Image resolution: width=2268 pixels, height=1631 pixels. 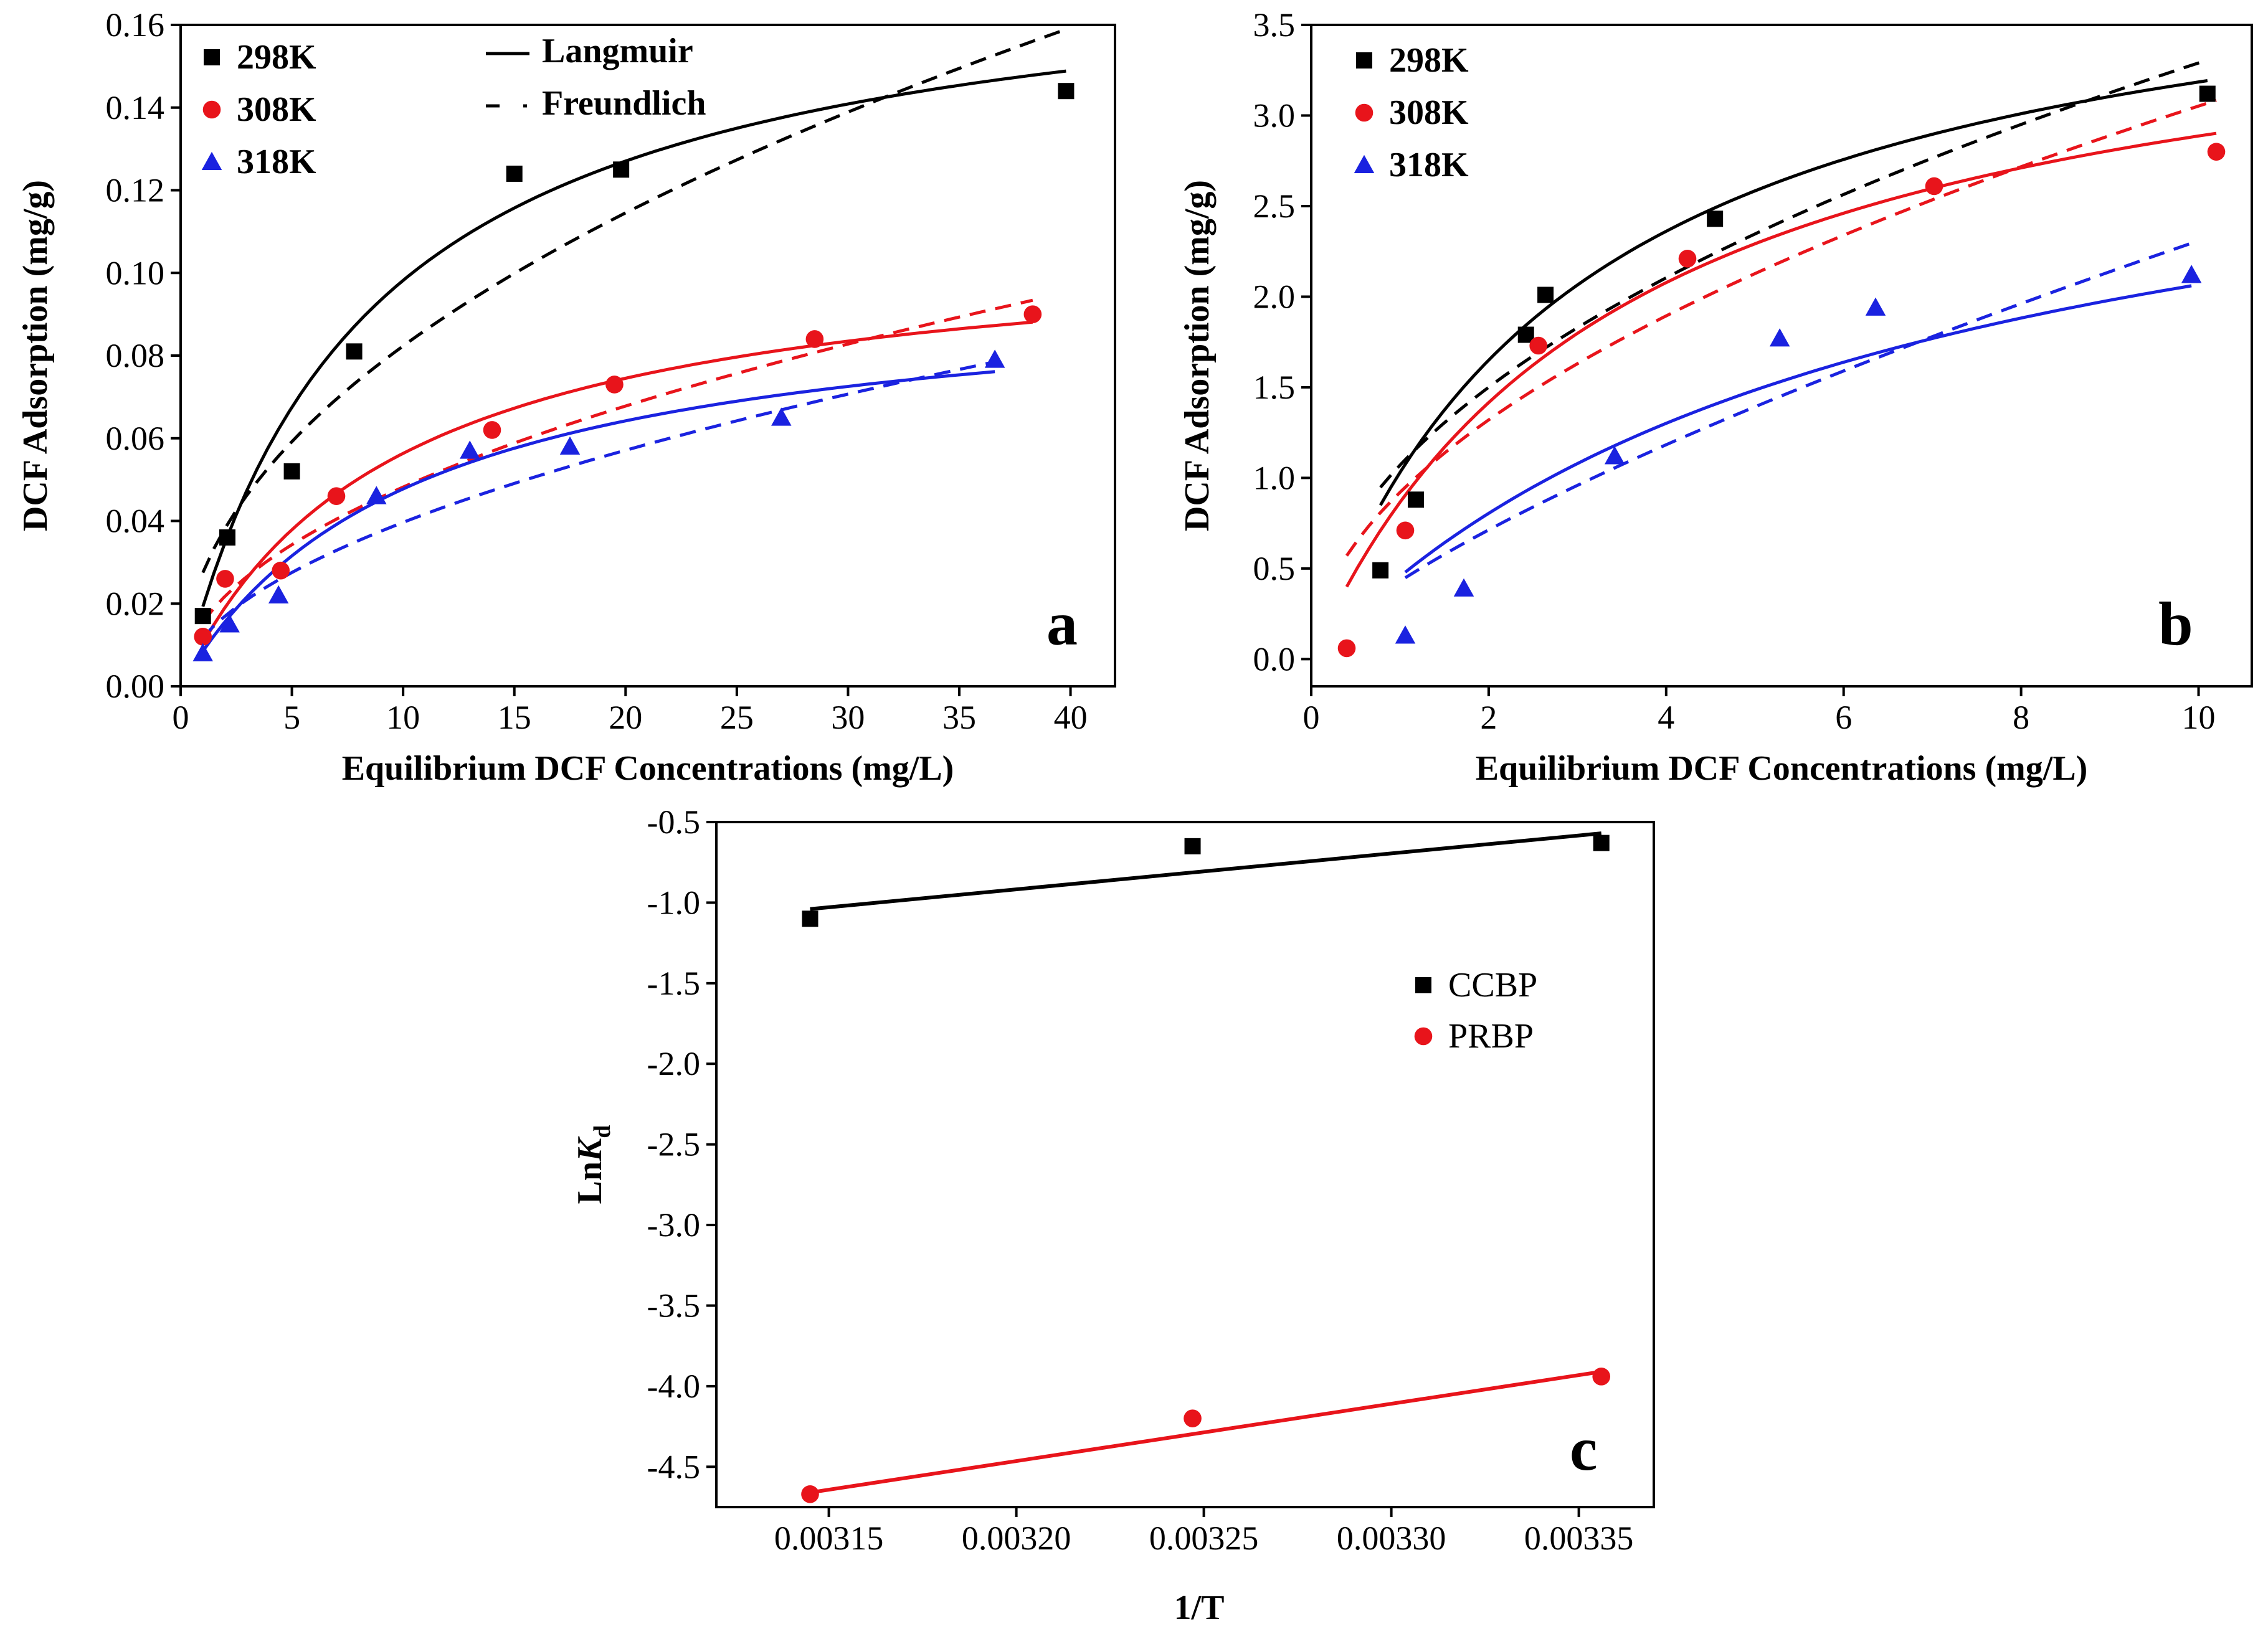 I want to click on y-axis-title-a: DCF Adsorption (mg/g), so click(x=35, y=356).